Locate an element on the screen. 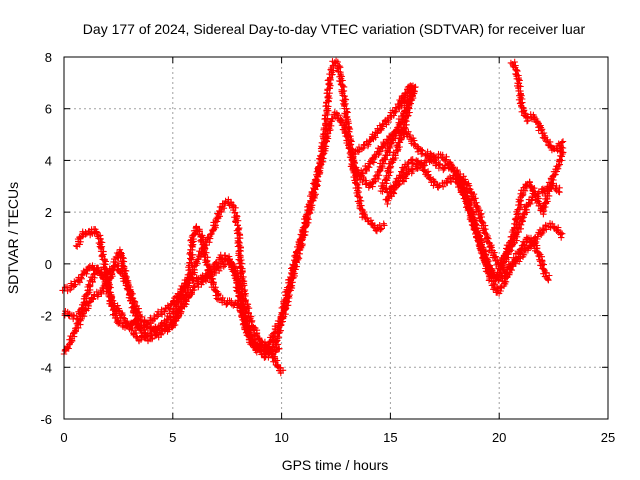 The image size is (640, 480). y-tick-label: -6 is located at coordinates (46, 419).